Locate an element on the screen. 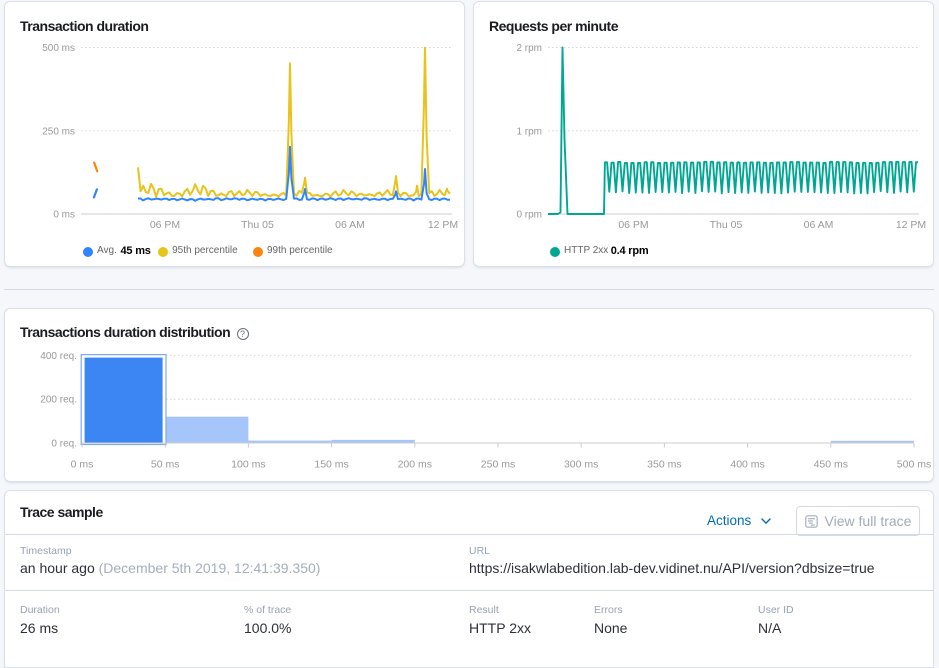 The width and height of the screenshot is (939, 668). svg-text: 350 ms is located at coordinates (664, 465).